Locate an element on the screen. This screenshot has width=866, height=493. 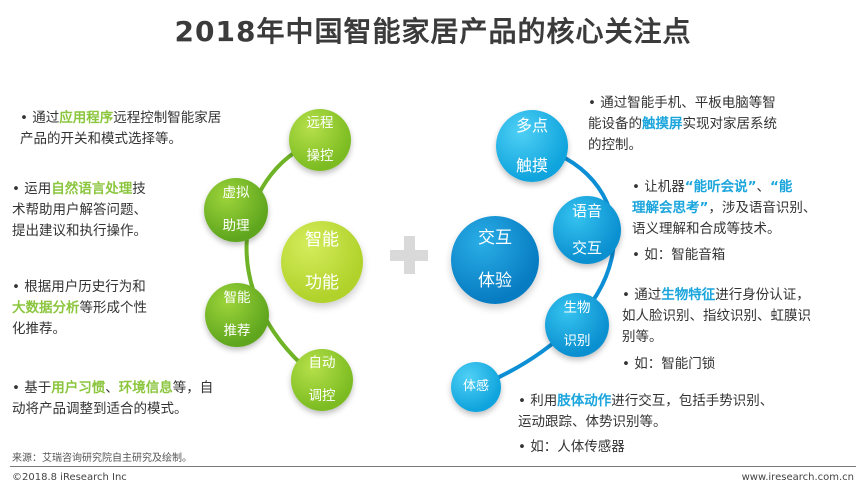
interaction-experience-circle: 交互 体验 is located at coordinates (495, 260).